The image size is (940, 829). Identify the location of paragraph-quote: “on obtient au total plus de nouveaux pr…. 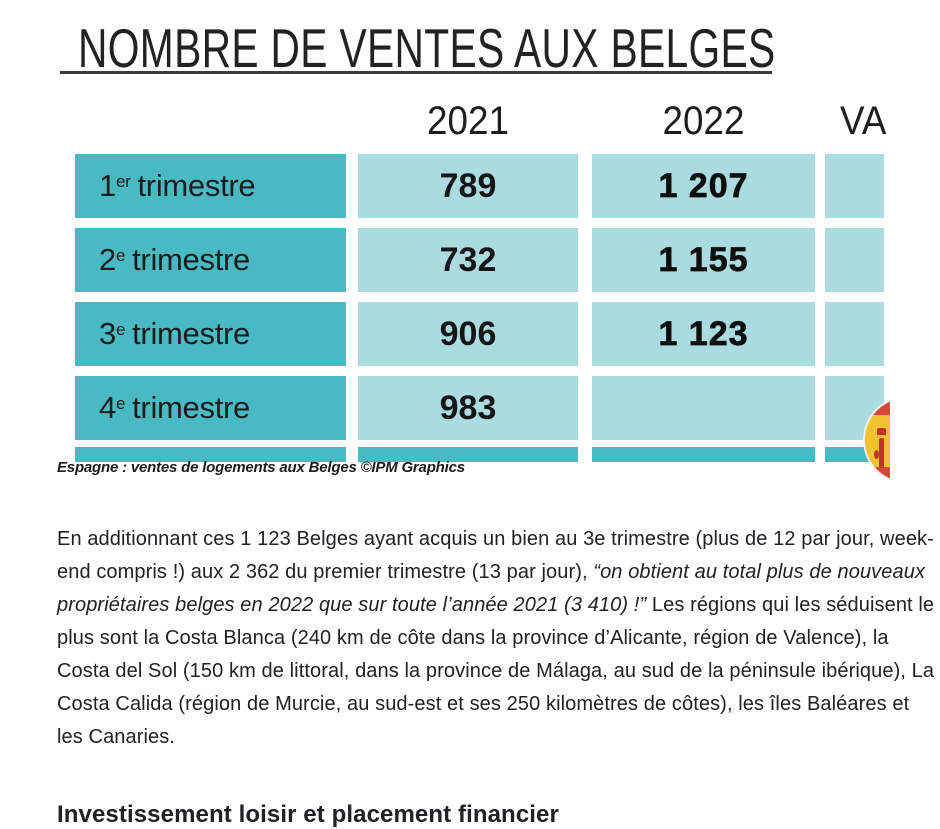
(491, 588).